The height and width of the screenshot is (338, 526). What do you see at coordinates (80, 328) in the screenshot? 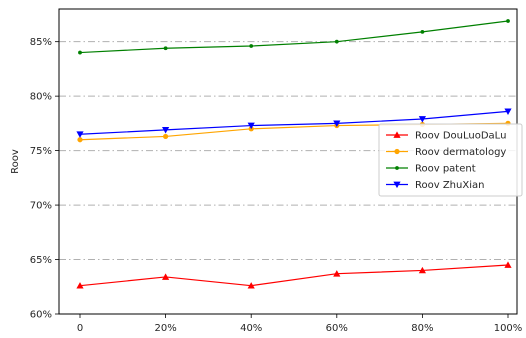
I see `x-tick-label: 0` at bounding box center [80, 328].